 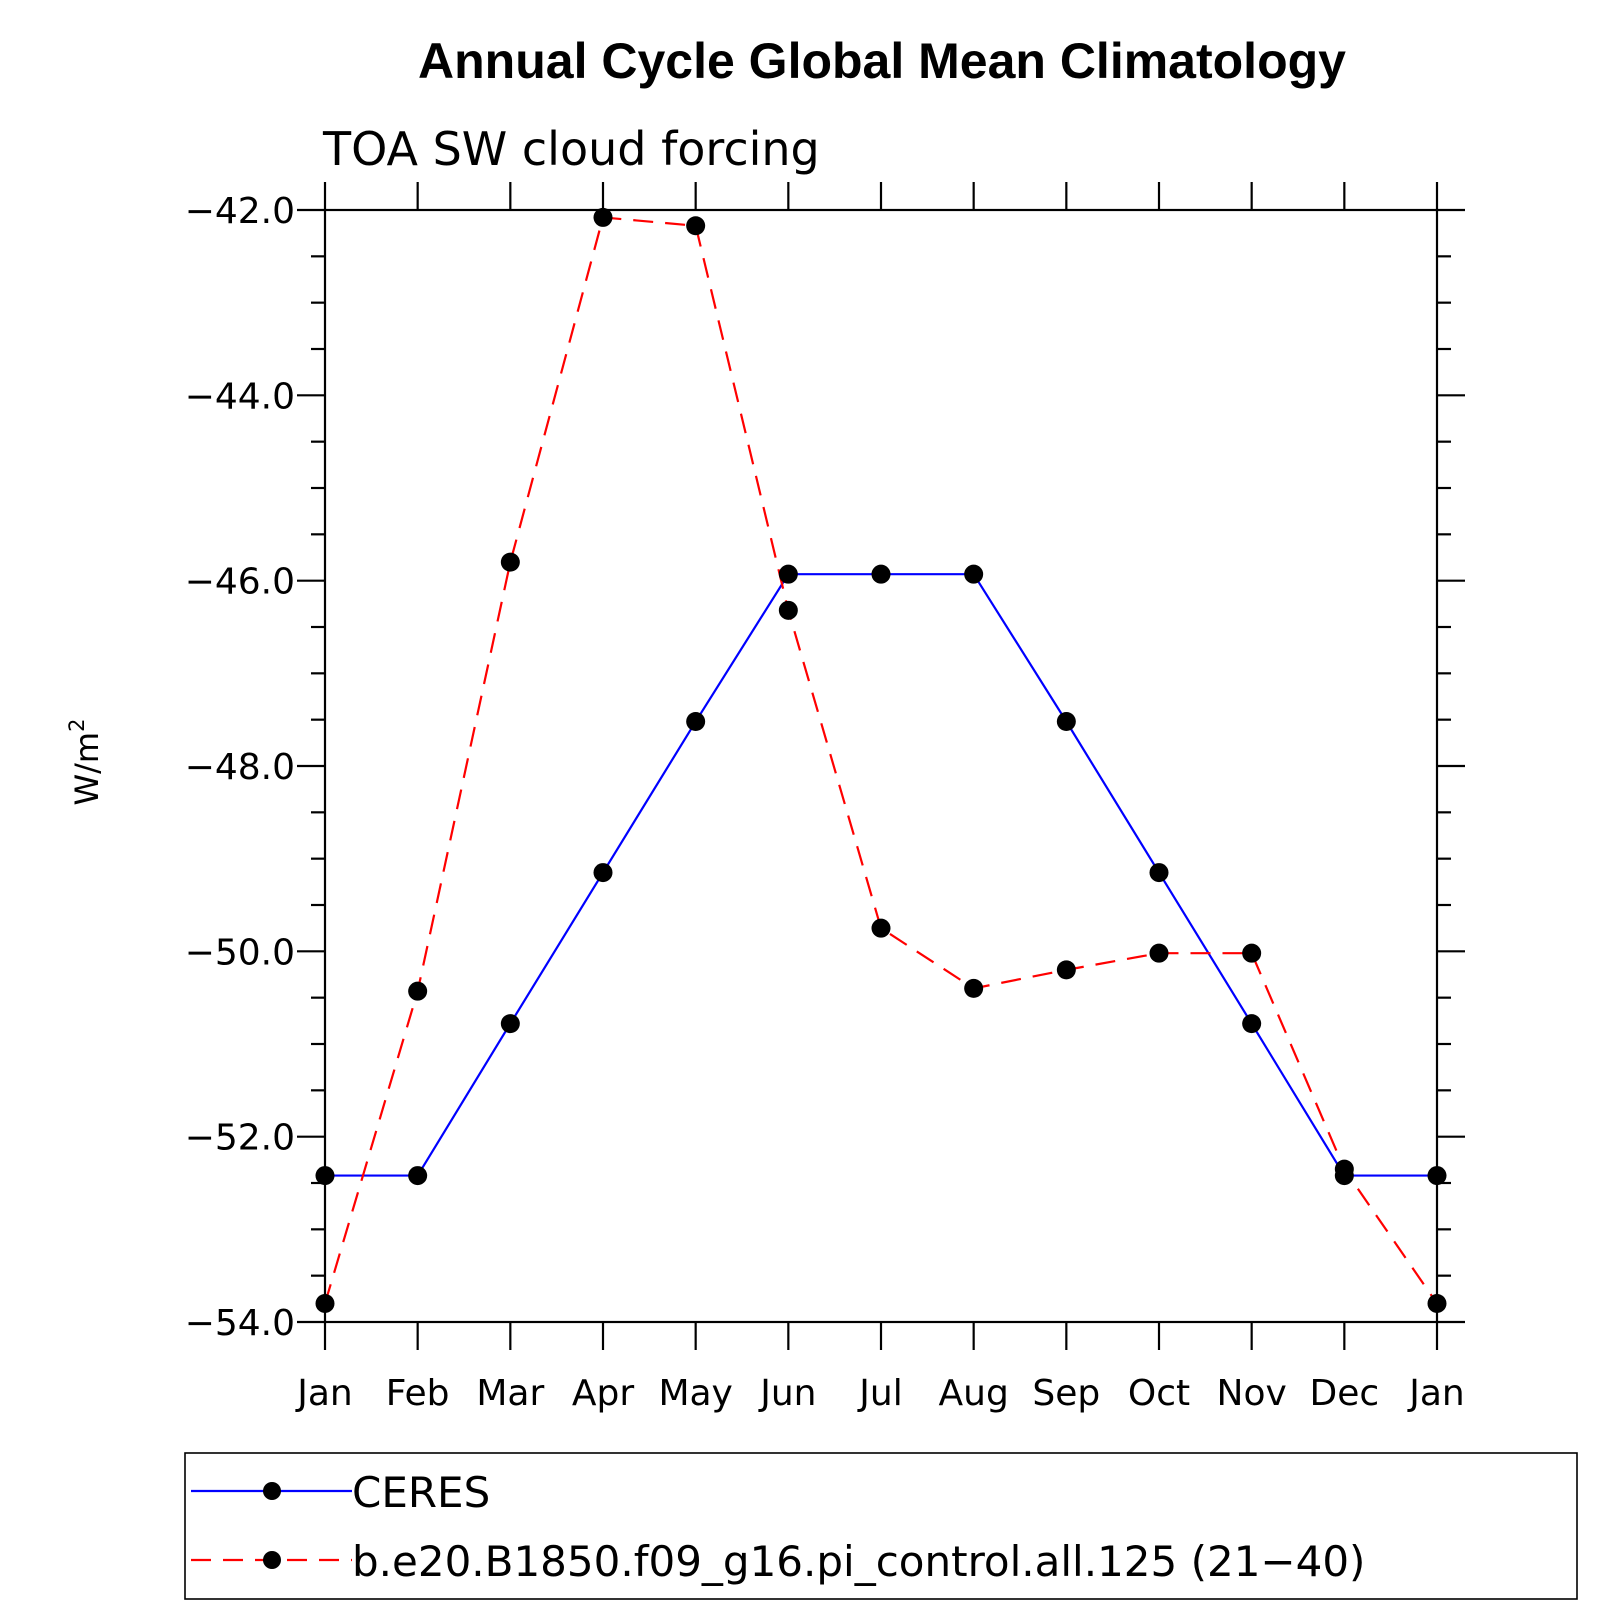 I want to click on chart-title: Annual Cycle Global Mean Climatology, so click(x=882, y=61).